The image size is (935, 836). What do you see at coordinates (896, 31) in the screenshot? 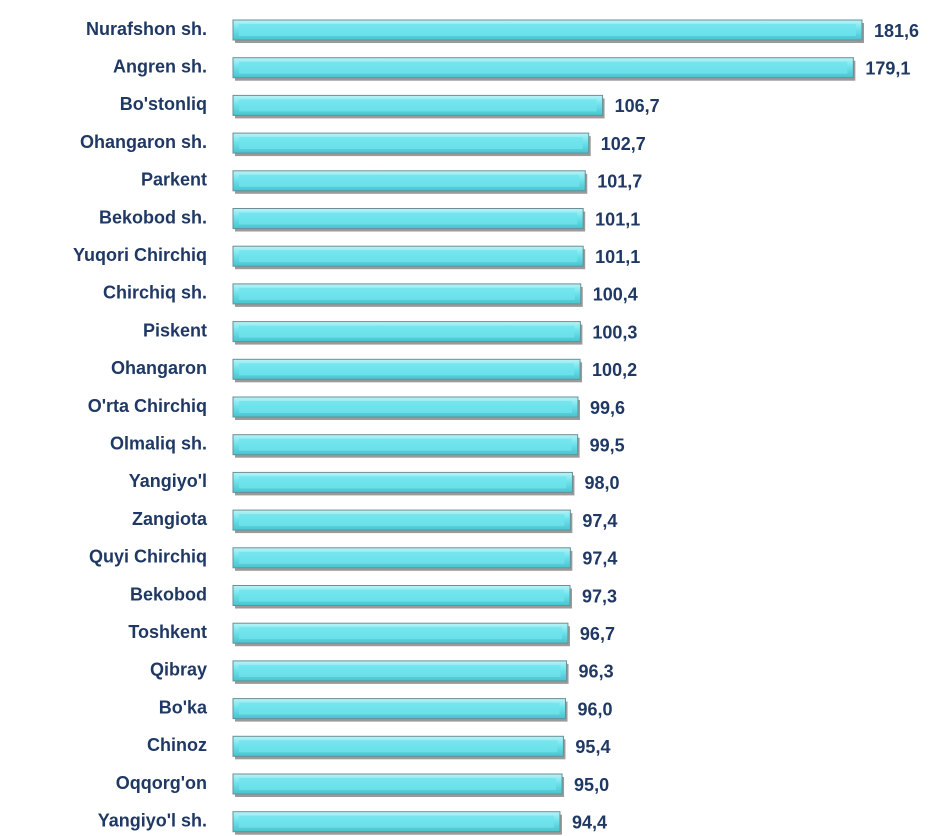
I see `value-label: 181,6` at bounding box center [896, 31].